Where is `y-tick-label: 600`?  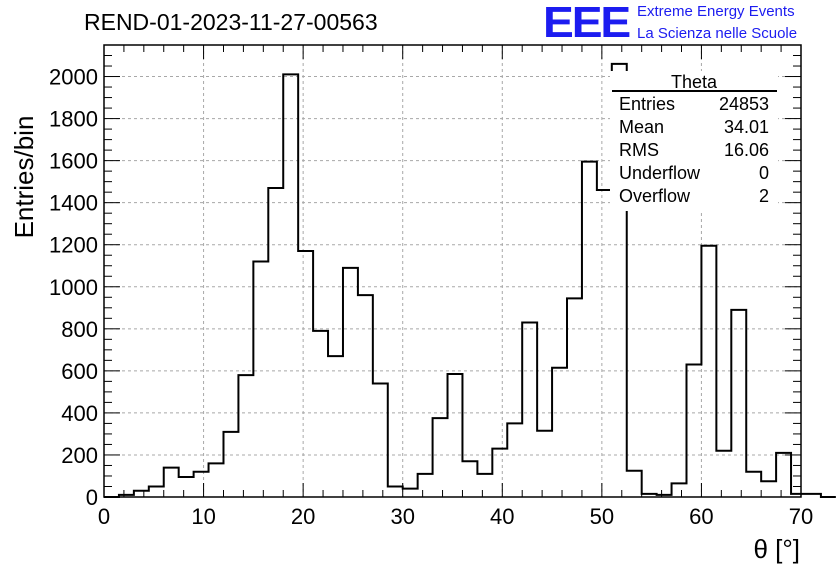
y-tick-label: 600 is located at coordinates (79, 371).